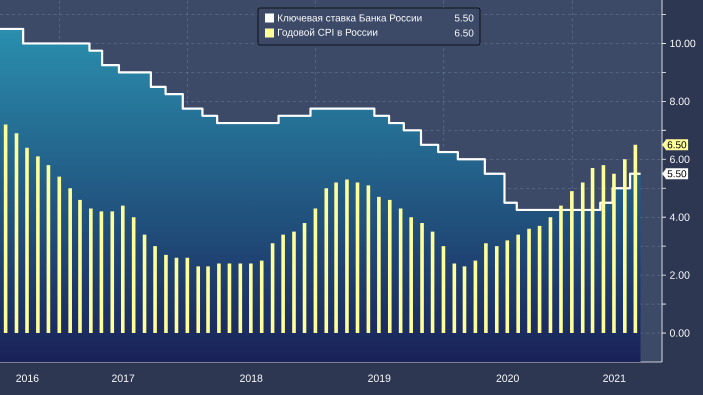  Describe the element at coordinates (680, 159) in the screenshot. I see `y-tick-label: 6.00` at that location.